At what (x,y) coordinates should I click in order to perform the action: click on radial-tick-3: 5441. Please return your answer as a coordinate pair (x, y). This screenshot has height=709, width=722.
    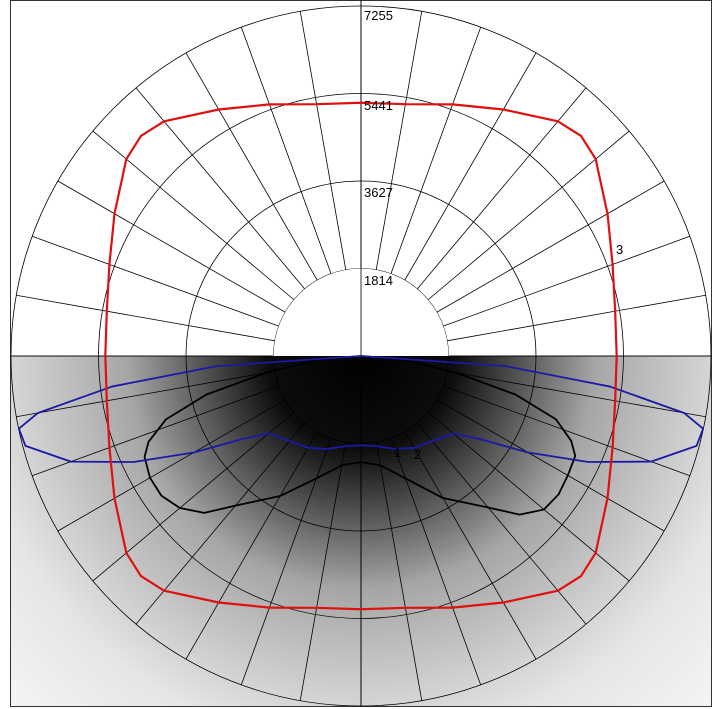
    Looking at the image, I should click on (378, 105).